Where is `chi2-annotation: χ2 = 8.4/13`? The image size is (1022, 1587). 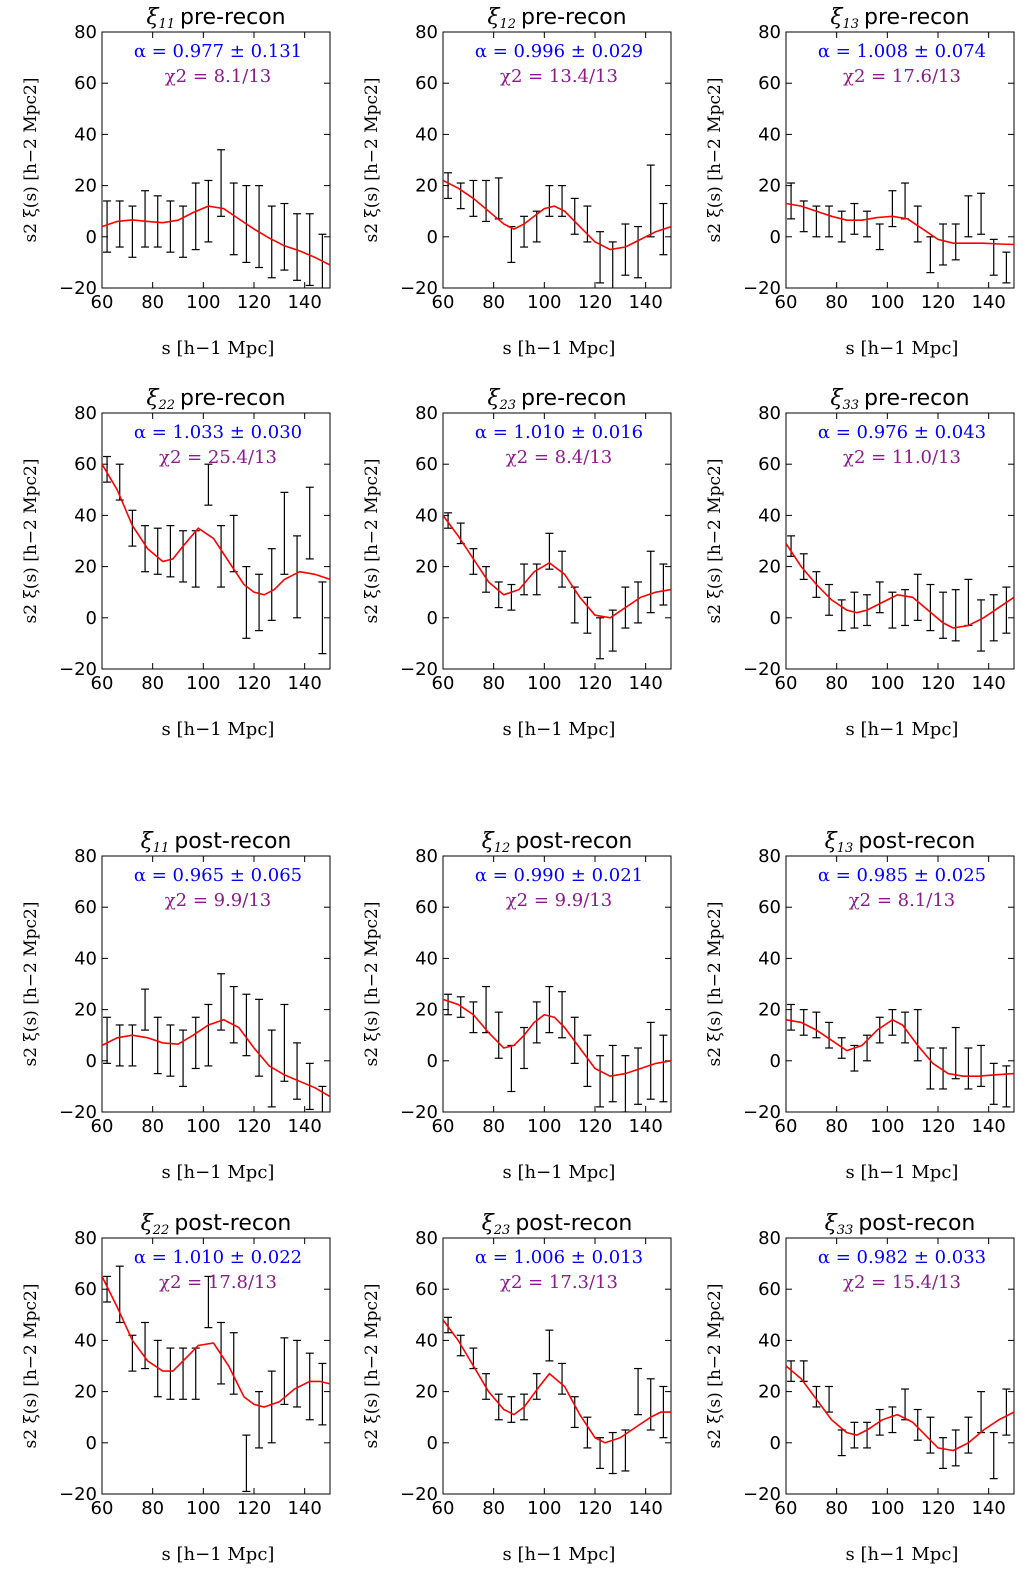
chi2-annotation: χ2 = 8.4/13 is located at coordinates (559, 457).